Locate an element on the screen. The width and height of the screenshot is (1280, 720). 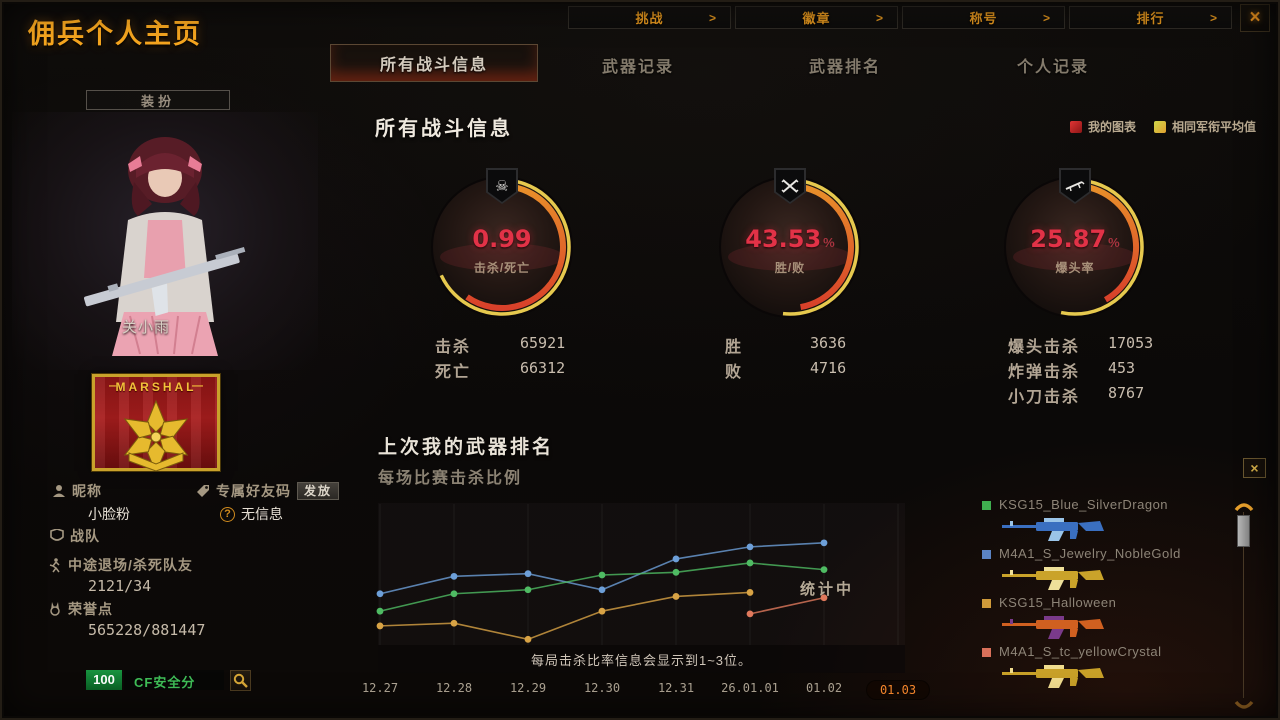
nickname-value: 小脸粉 is located at coordinates (109, 514).